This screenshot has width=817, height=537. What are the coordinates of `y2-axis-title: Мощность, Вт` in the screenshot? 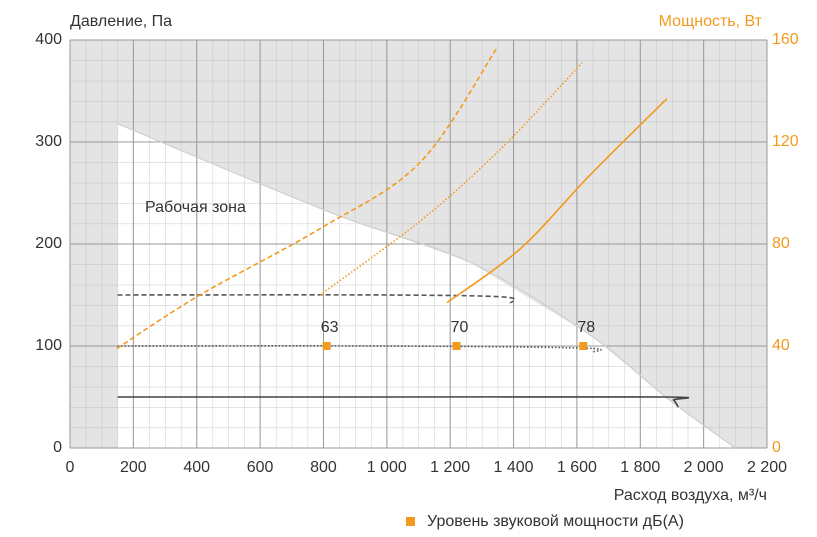 It's located at (711, 21).